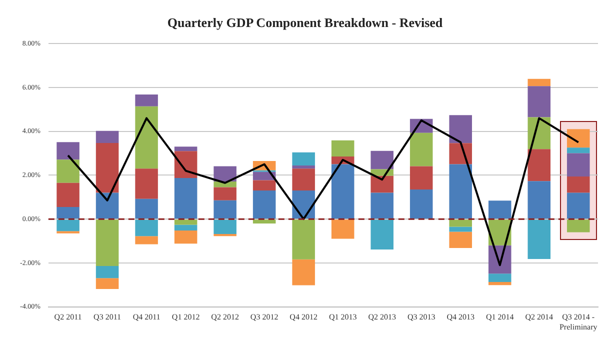  I want to click on x-tick-label: Q1 2012, so click(186, 317).